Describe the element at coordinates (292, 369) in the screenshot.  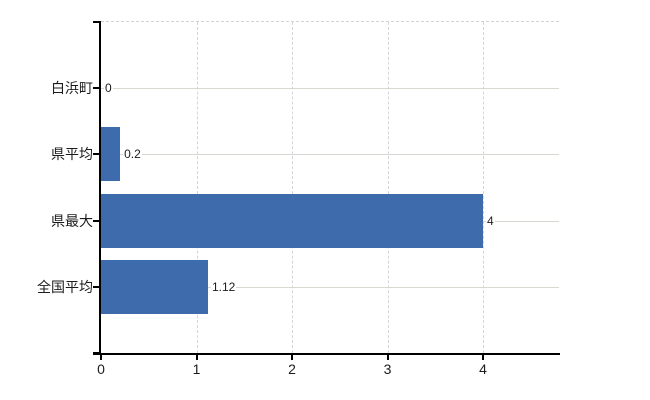
I see `x-tick-label: 2` at that location.